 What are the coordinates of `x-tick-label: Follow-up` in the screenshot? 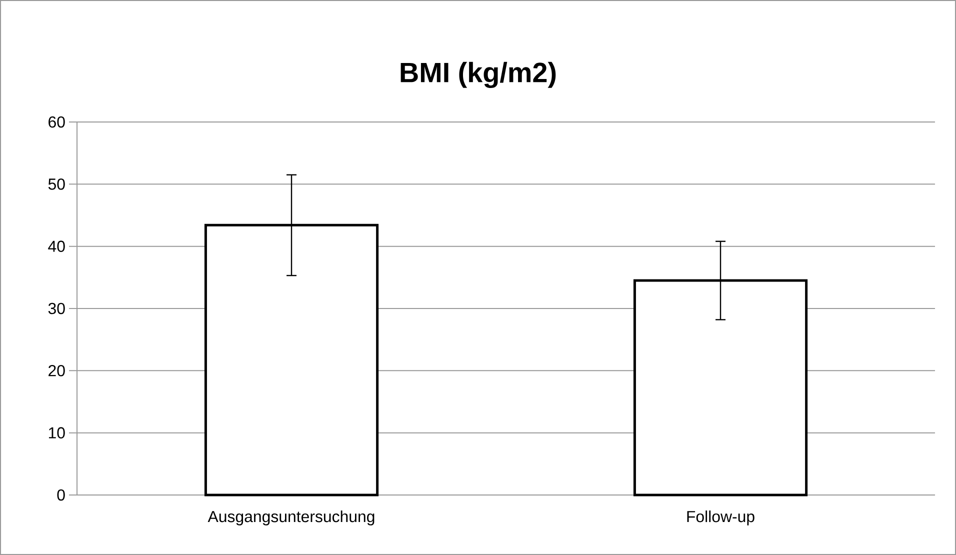 It's located at (720, 518).